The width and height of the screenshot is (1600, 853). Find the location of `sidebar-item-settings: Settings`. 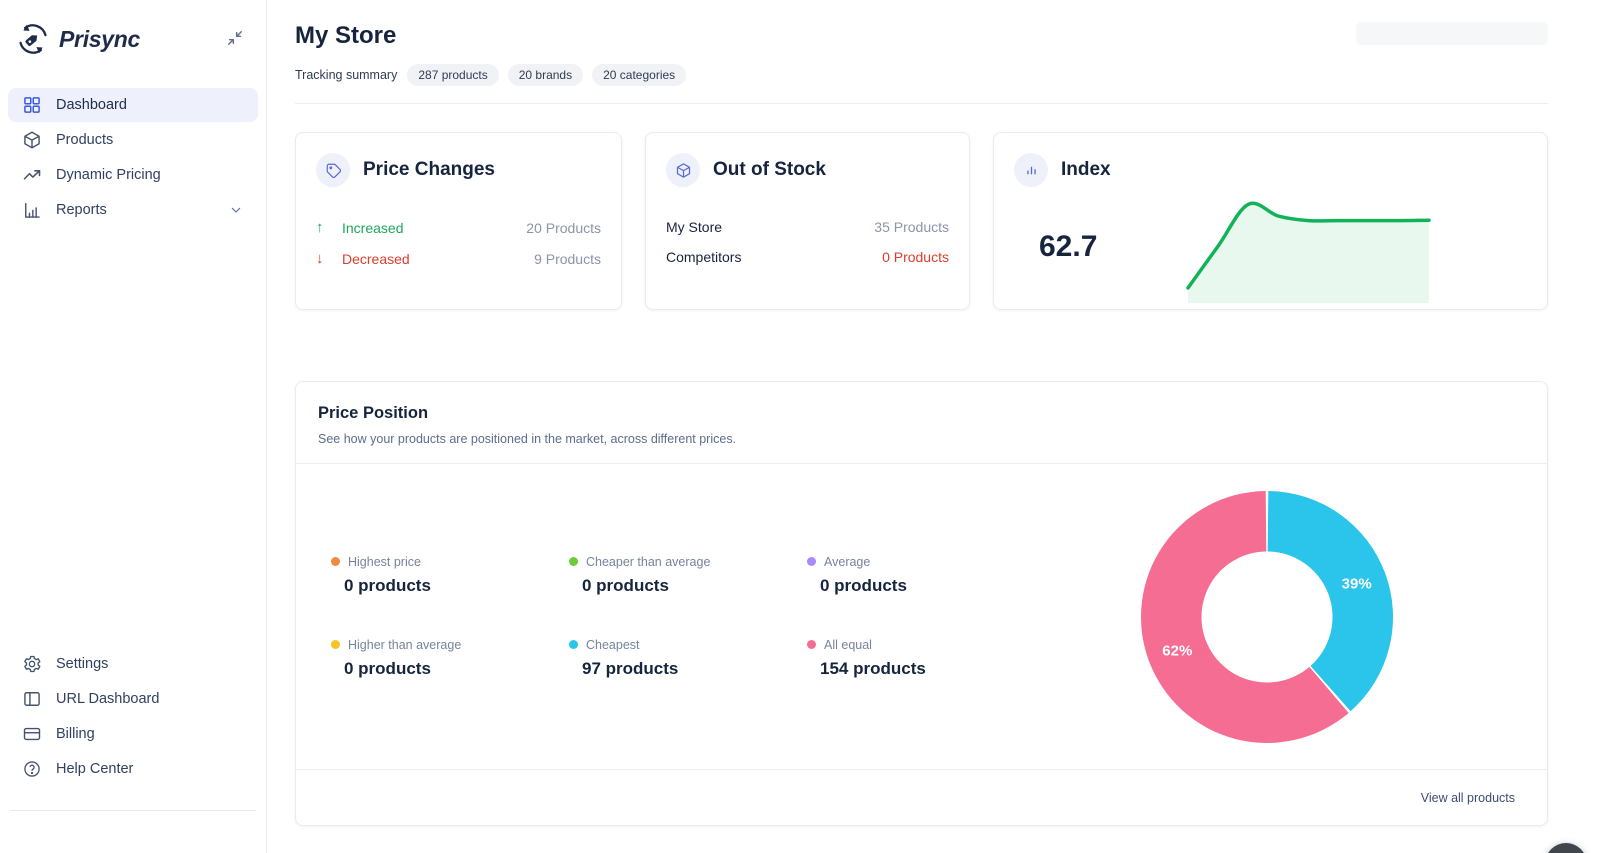

sidebar-item-settings: Settings is located at coordinates (133, 664).